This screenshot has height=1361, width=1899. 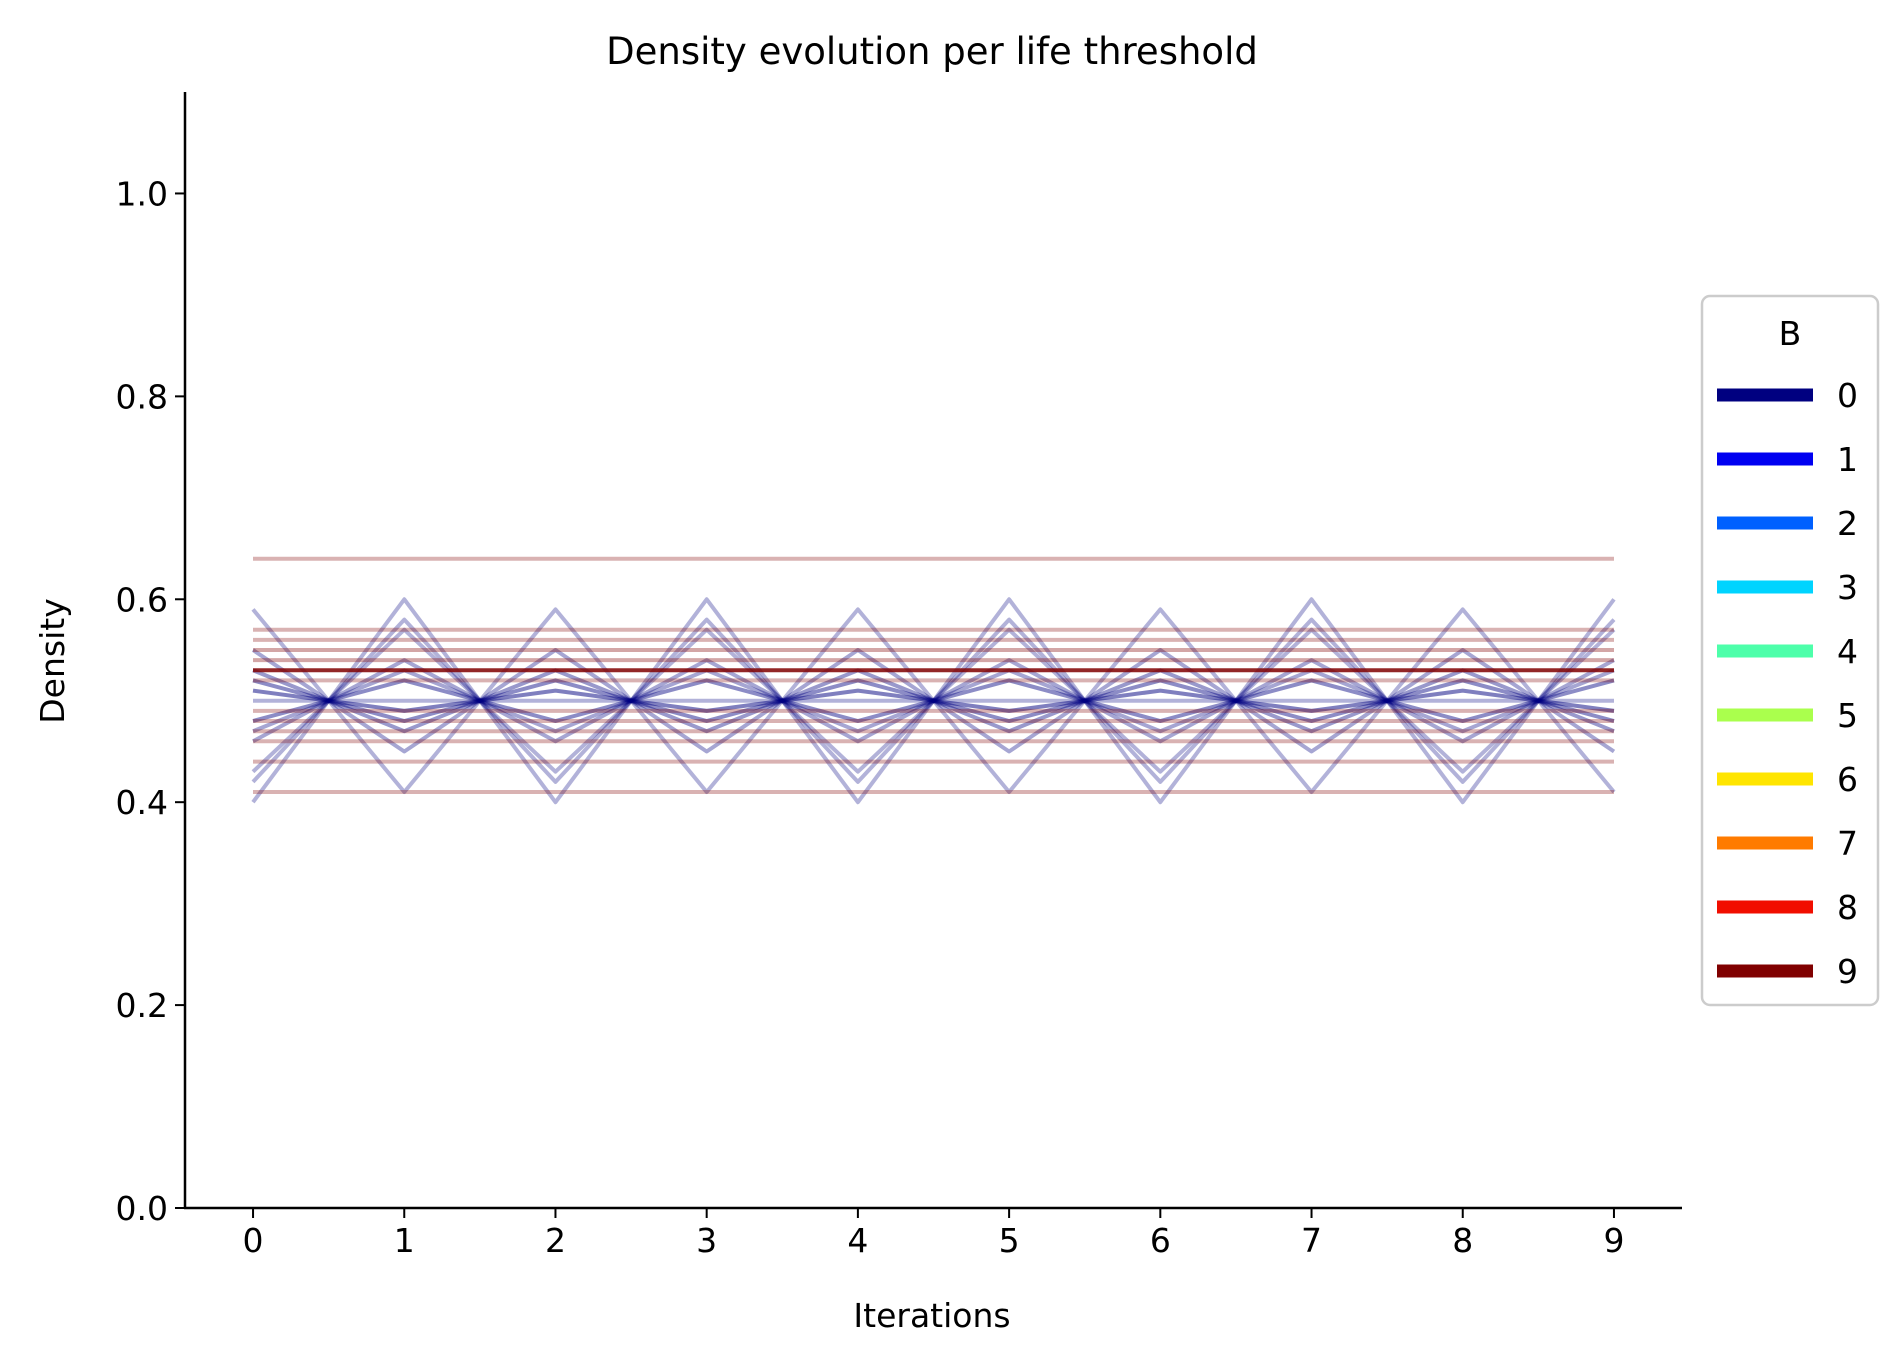 I want to click on x-tick-label: 7, so click(x=1311, y=1240).